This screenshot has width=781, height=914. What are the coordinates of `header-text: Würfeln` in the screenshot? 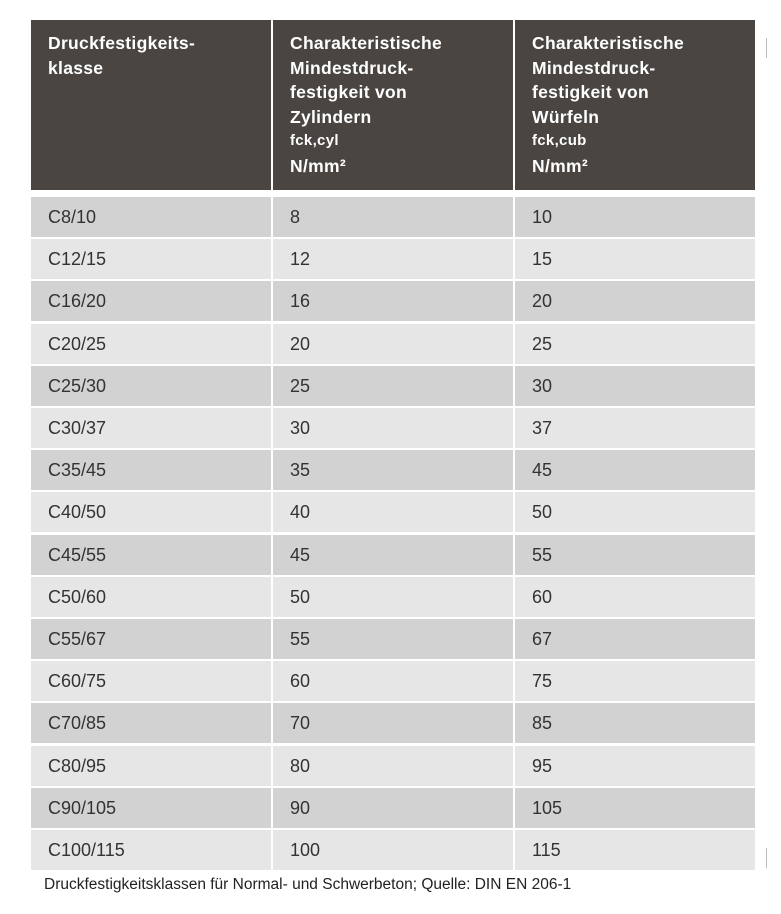 It's located at (566, 116).